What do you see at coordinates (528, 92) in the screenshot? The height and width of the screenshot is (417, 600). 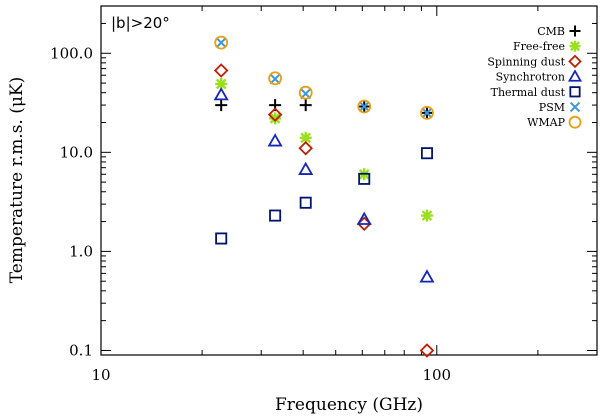 I see `legend-label-thermal-dust: Thermal dust` at bounding box center [528, 92].